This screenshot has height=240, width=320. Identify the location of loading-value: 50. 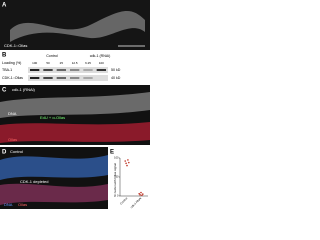
(48, 63).